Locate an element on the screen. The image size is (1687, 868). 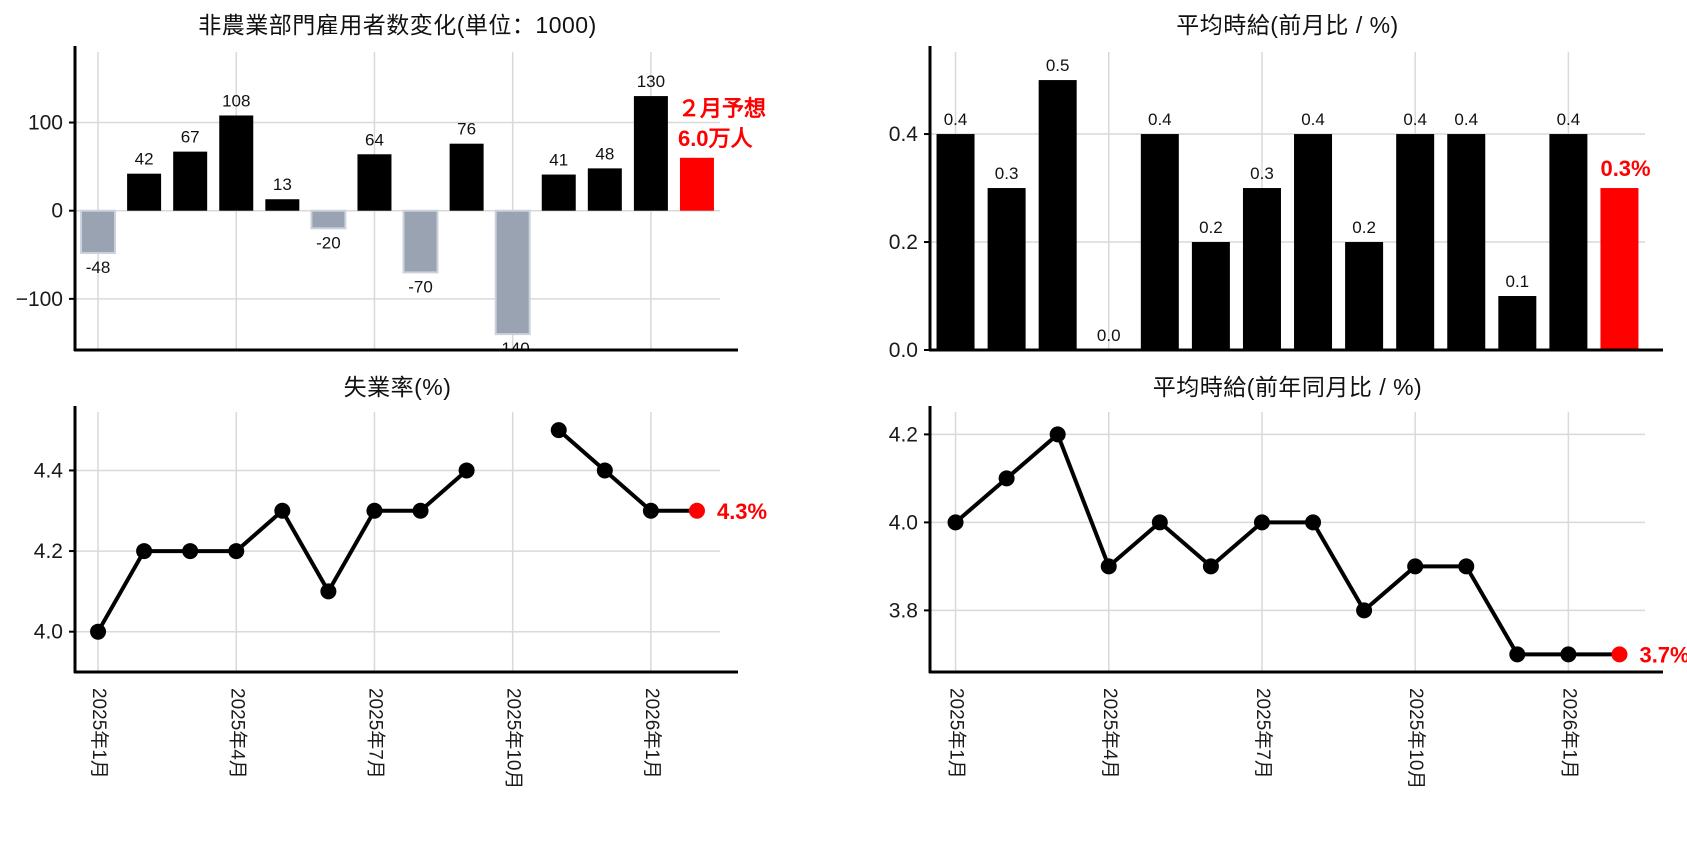
bar-value-label: 76 is located at coordinates (466, 129).